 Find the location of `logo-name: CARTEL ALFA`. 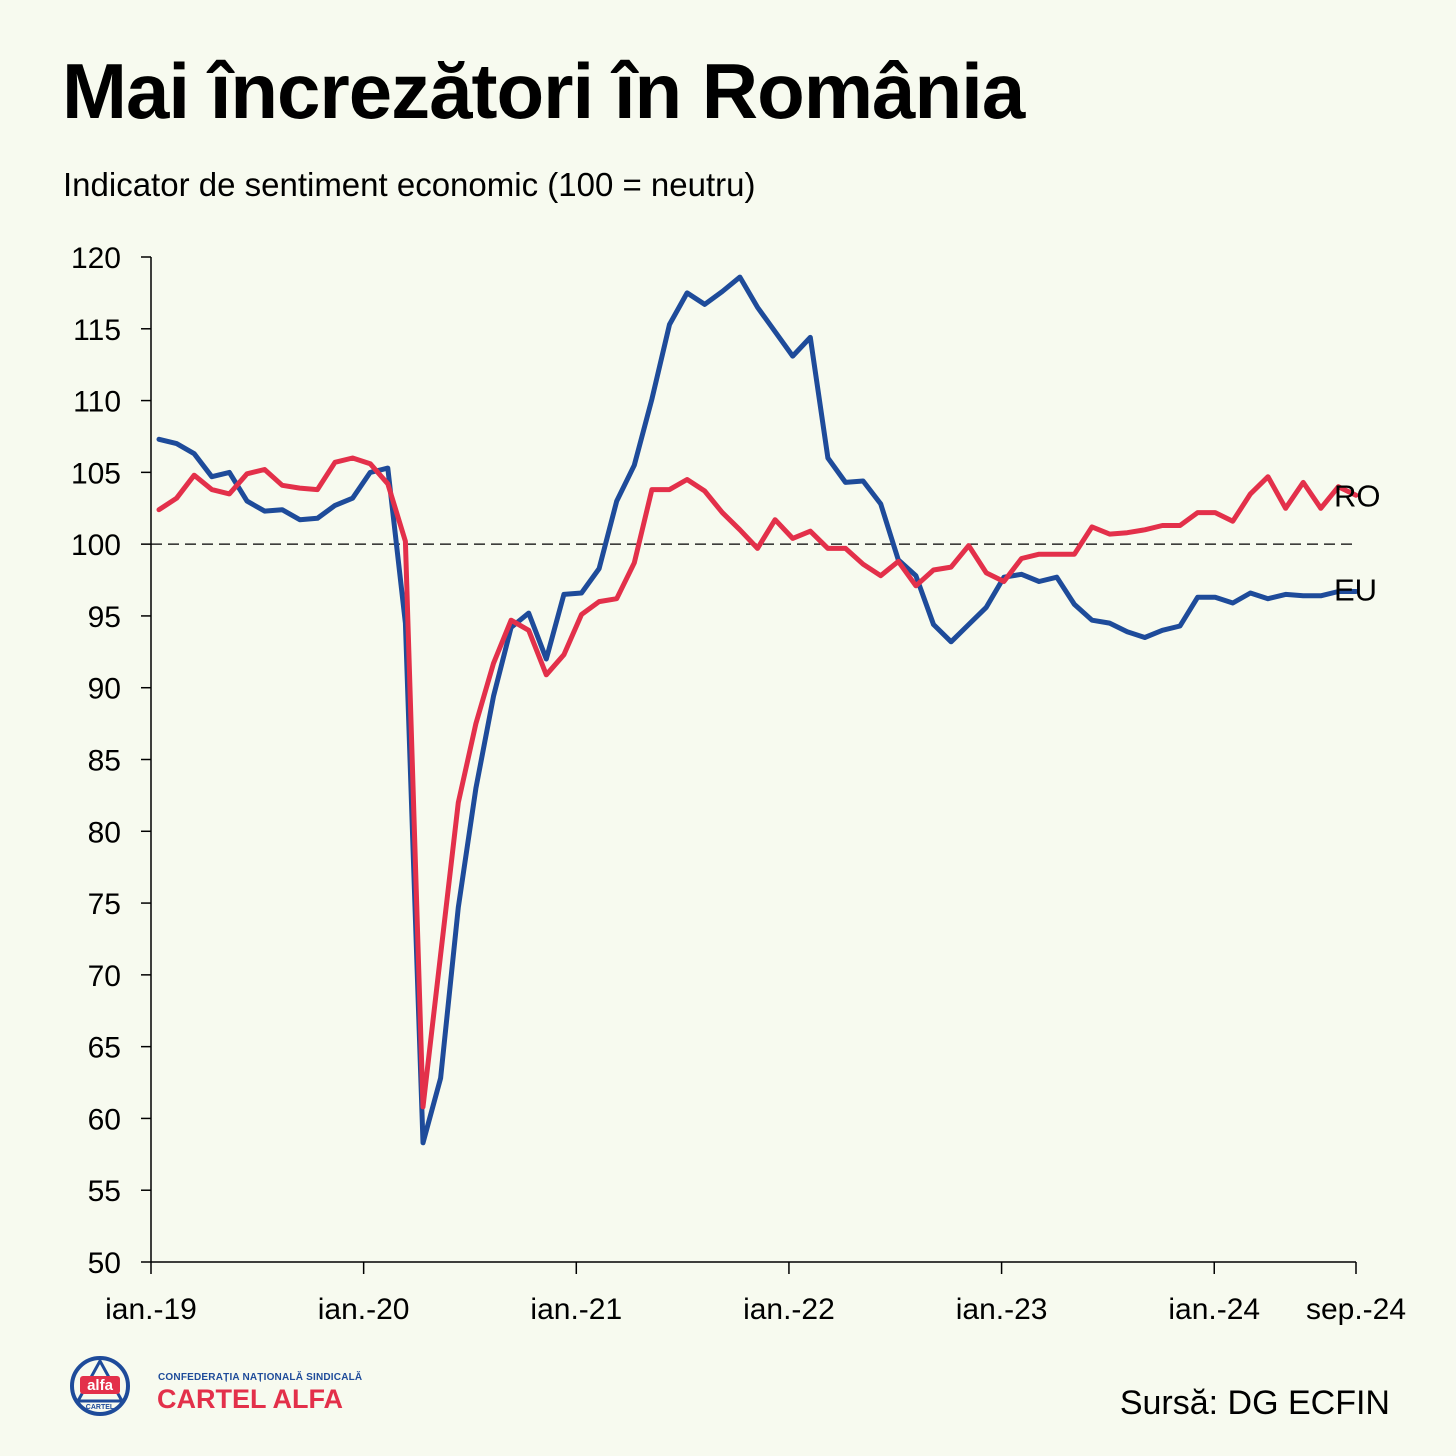

logo-name: CARTEL ALFA is located at coordinates (250, 1399).